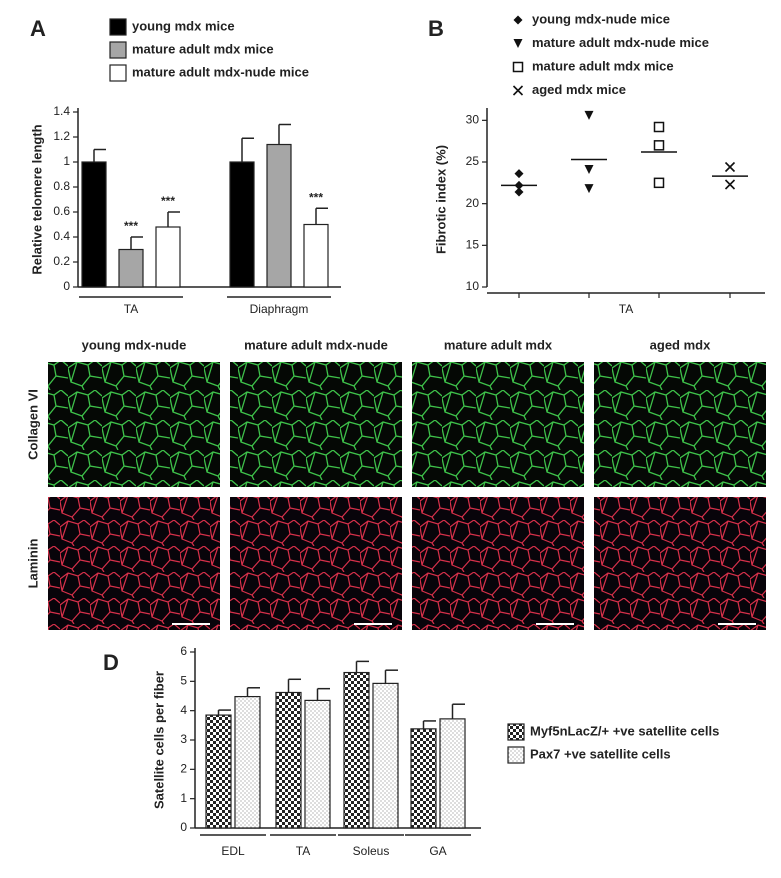 The height and width of the screenshot is (878, 781). Describe the element at coordinates (158, 740) in the screenshot. I see `y-axis-title: Satellite cells per fiber` at that location.